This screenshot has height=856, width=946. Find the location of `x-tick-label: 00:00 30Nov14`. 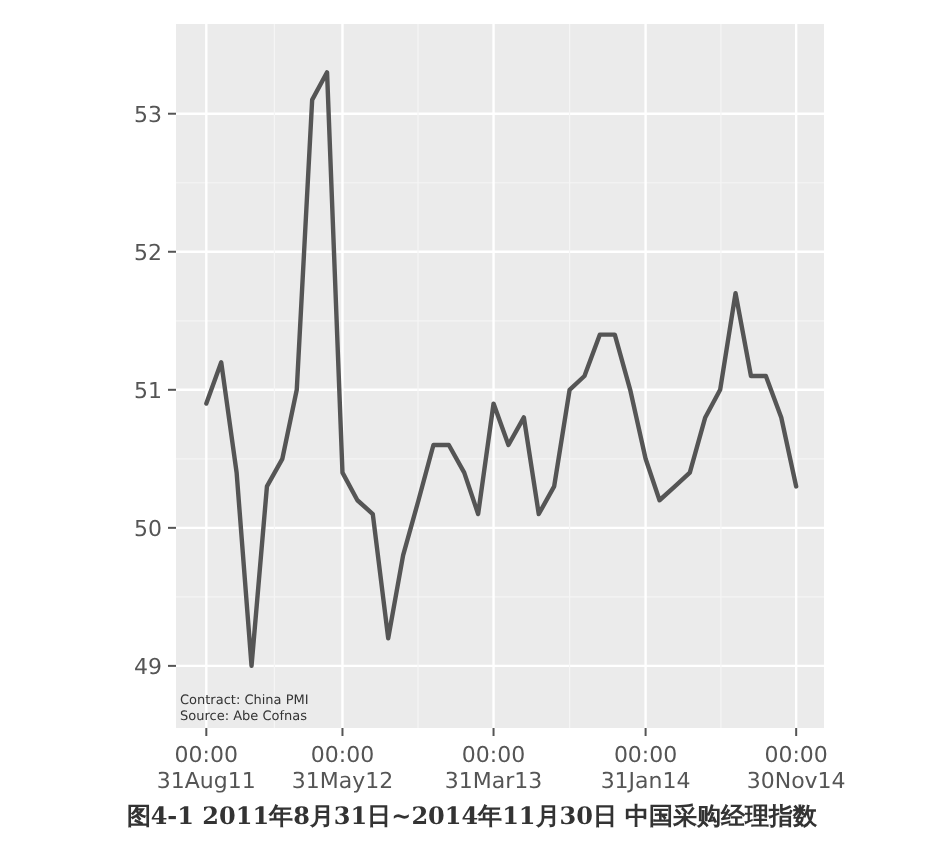

x-tick-label: 00:00 30Nov14 is located at coordinates (796, 768).